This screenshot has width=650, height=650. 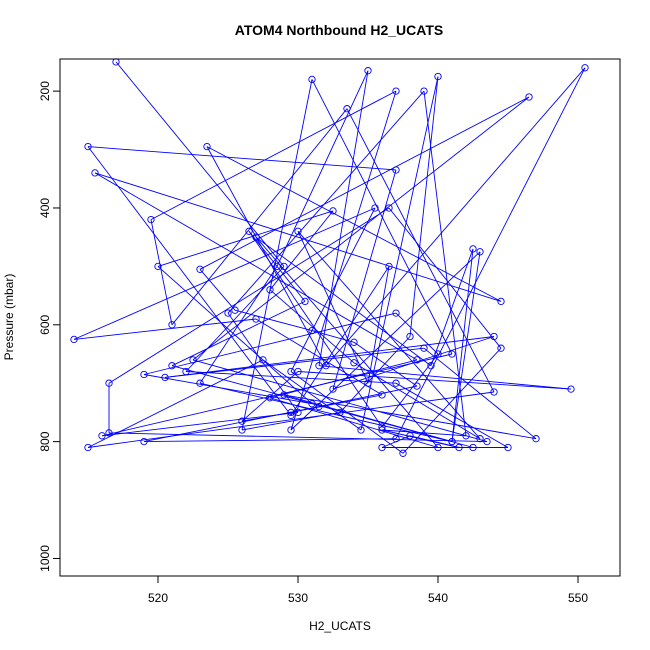 I want to click on x-axis: 520 530 540 550, so click(x=368, y=590).